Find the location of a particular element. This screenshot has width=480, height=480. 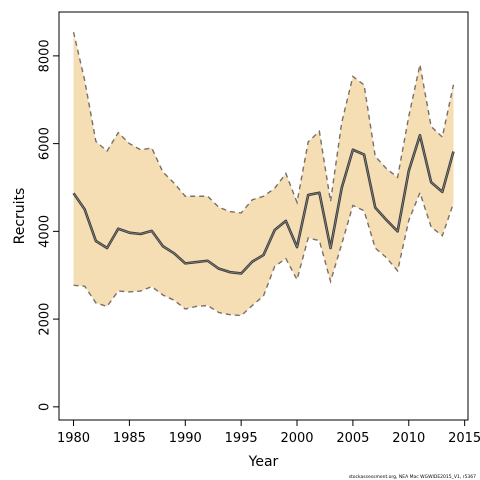

x-tick-label: 2005 is located at coordinates (352, 438).